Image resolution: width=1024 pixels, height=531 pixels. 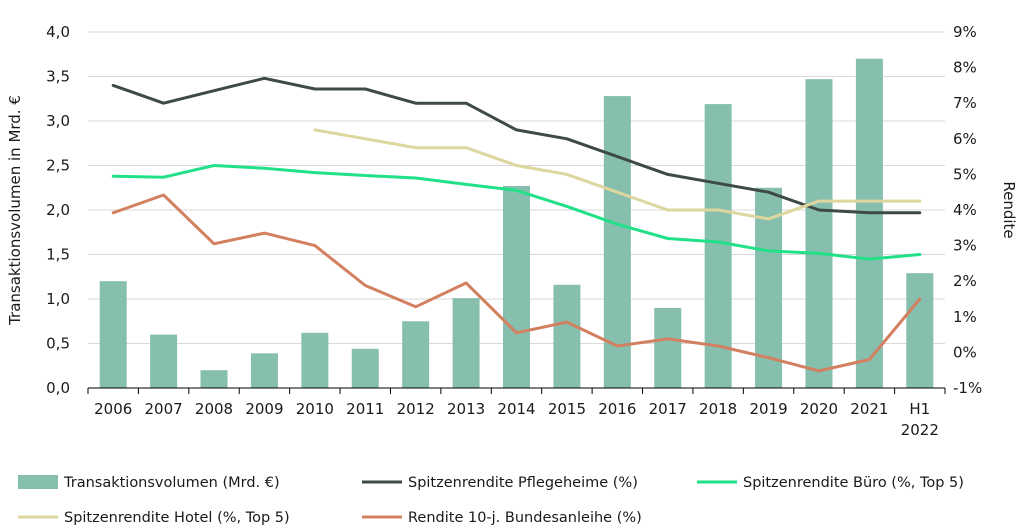 What do you see at coordinates (58, 166) in the screenshot?
I see `y-left-tick-label: 2,5` at bounding box center [58, 166].